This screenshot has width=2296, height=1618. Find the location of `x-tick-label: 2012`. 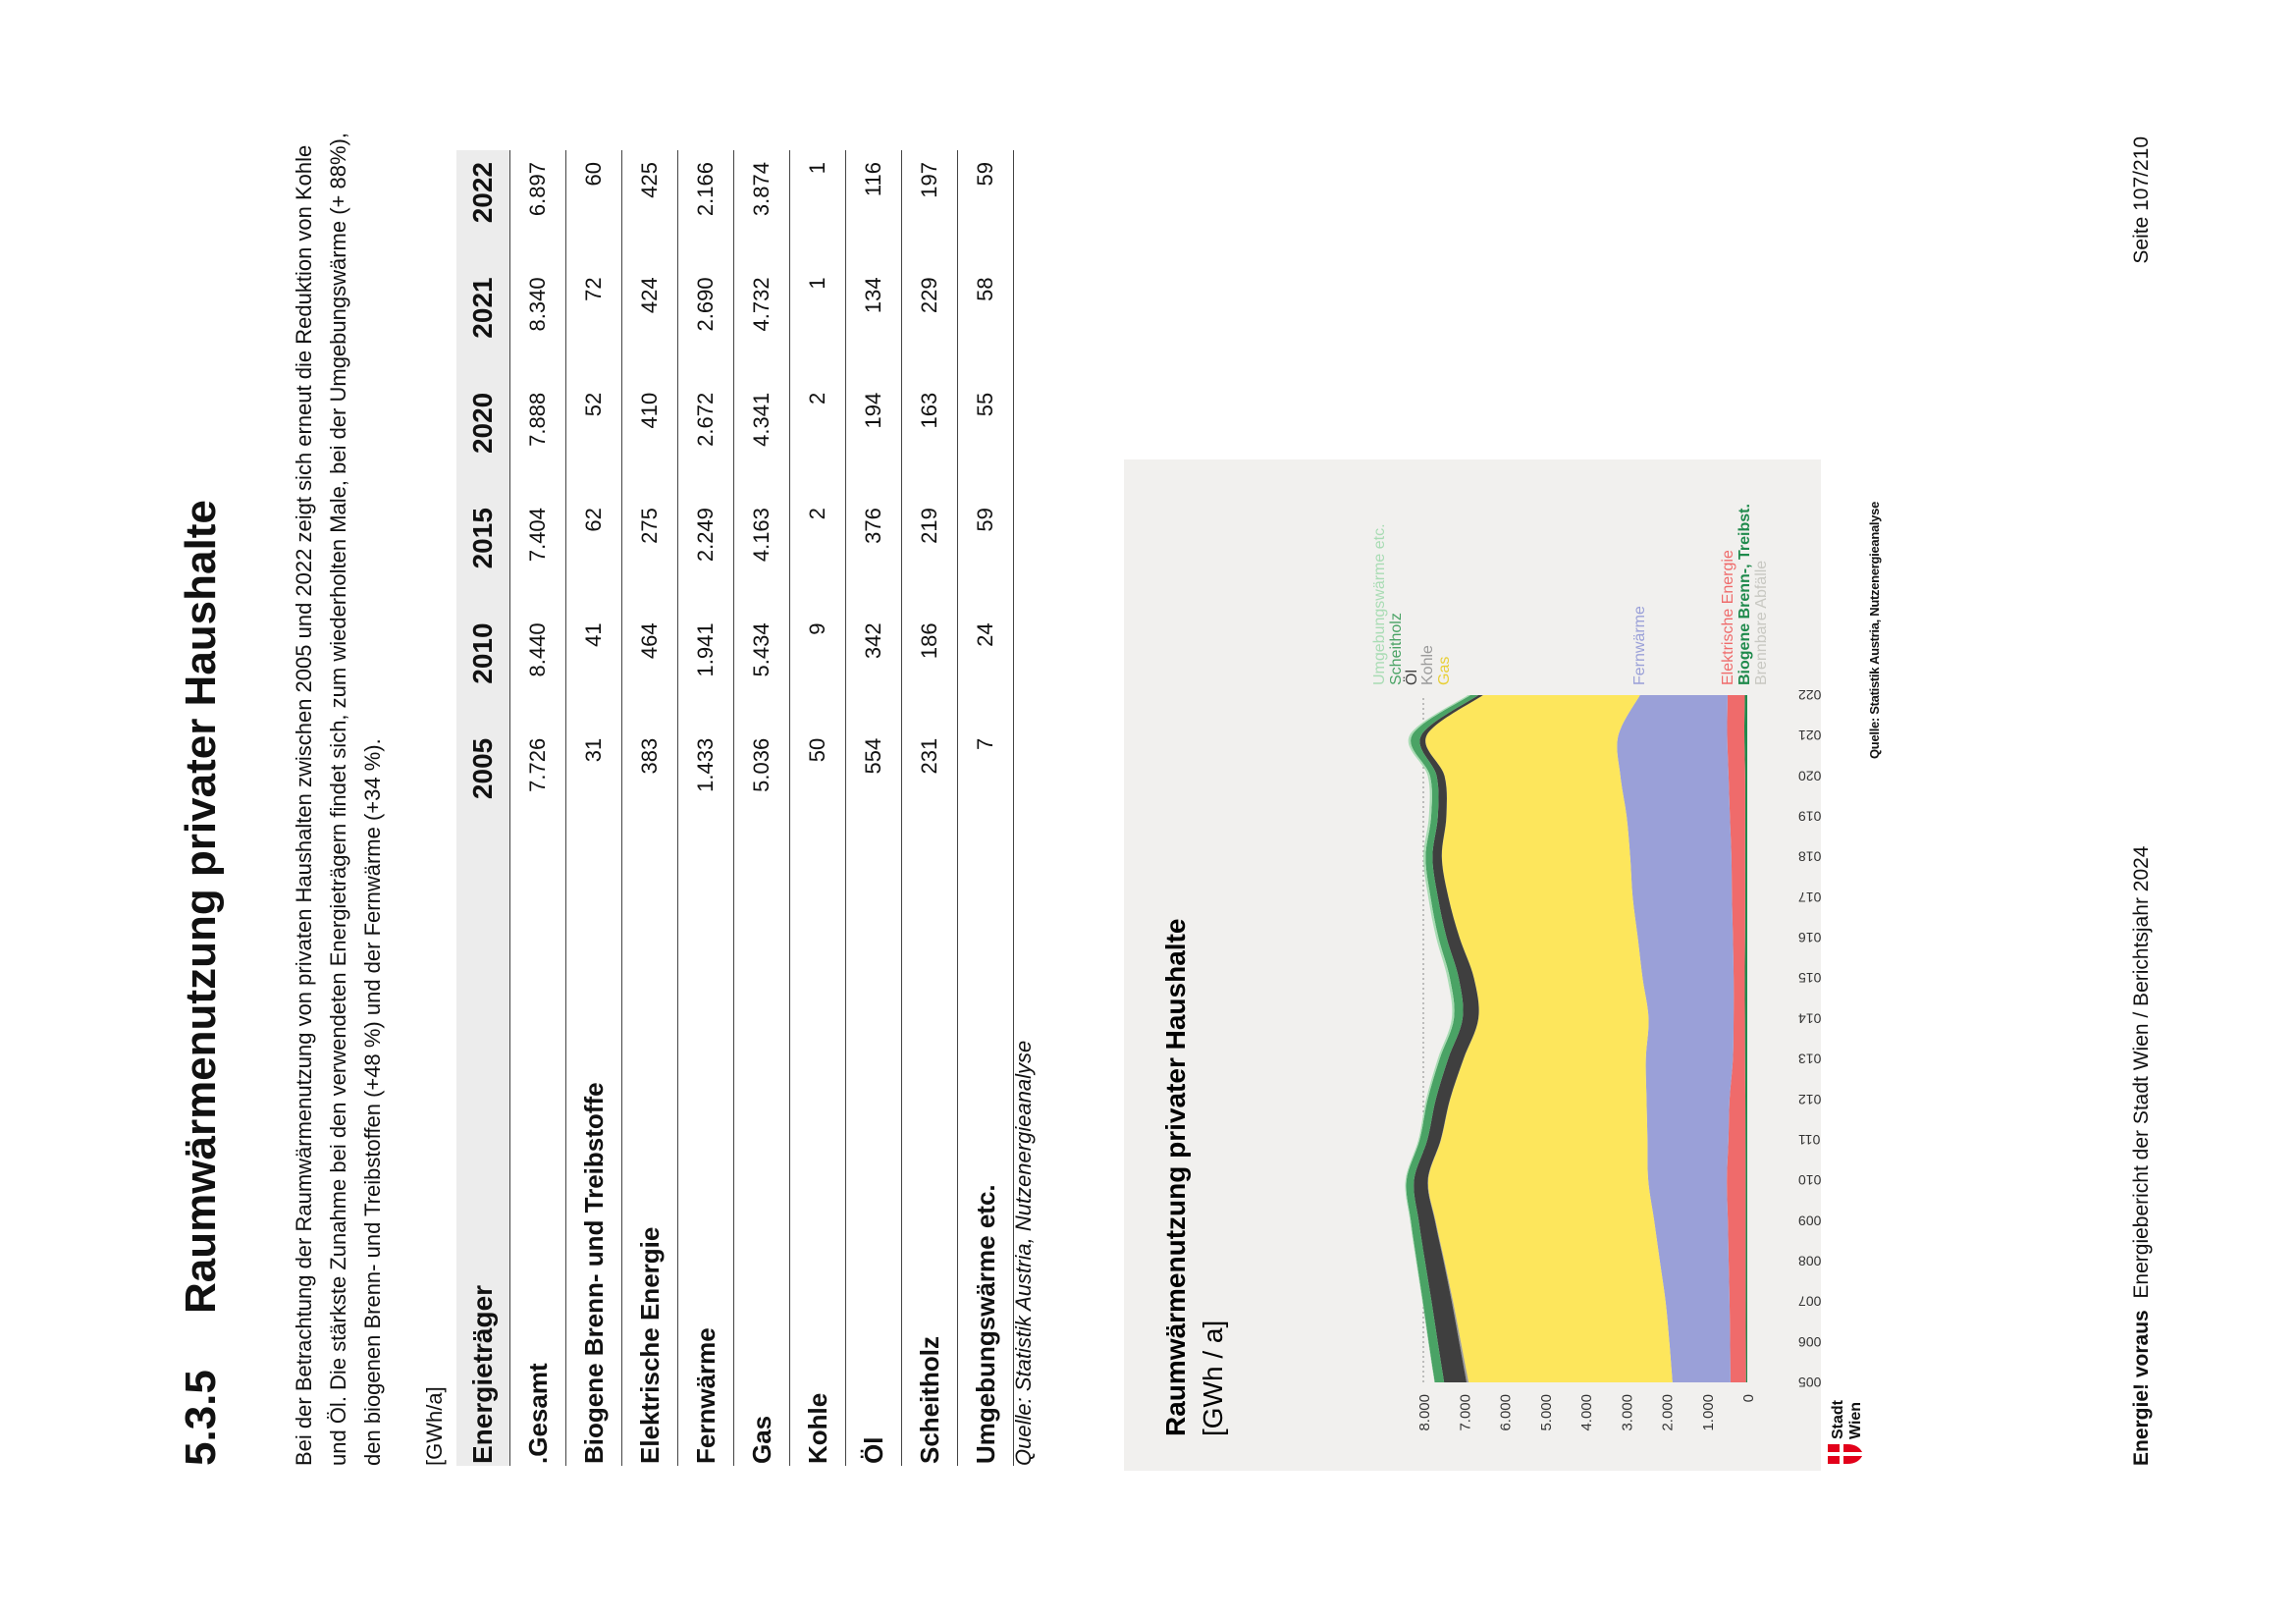

x-tick-label: 2012 is located at coordinates (1810, 1099).